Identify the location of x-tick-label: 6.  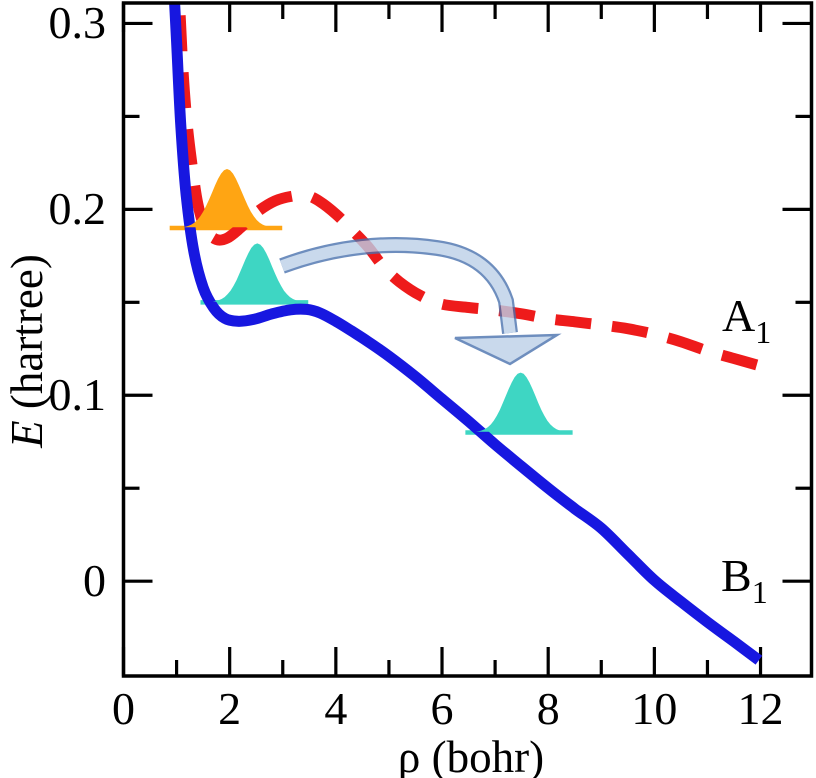
(442, 708).